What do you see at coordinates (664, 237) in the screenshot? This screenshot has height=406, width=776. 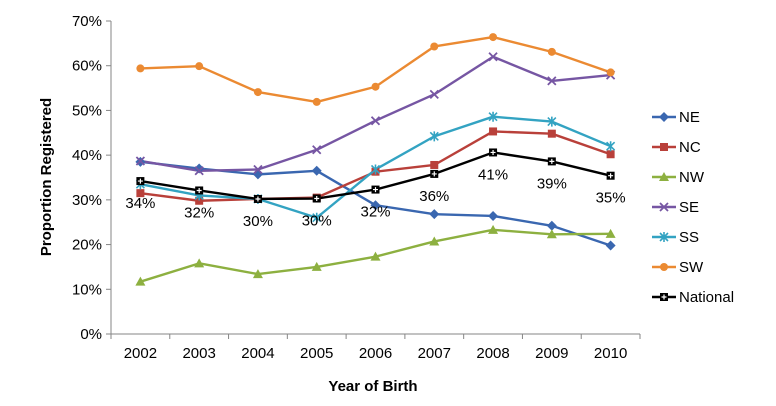 I see `legend-marker-ss` at bounding box center [664, 237].